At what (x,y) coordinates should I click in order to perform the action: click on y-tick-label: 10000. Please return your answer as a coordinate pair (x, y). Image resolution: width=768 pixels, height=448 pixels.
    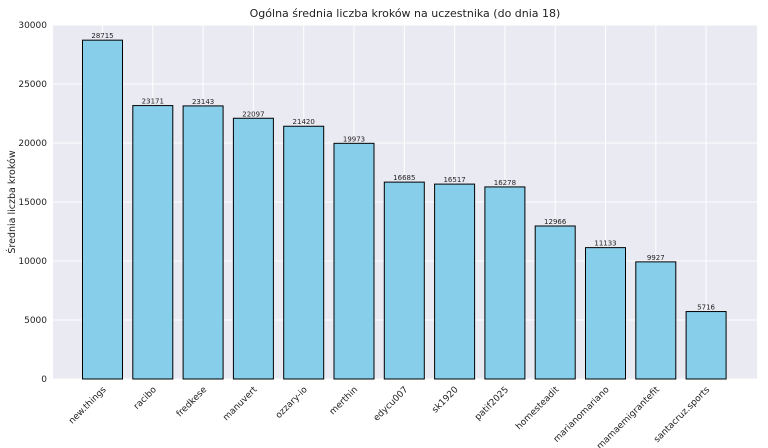
    Looking at the image, I should click on (32, 262).